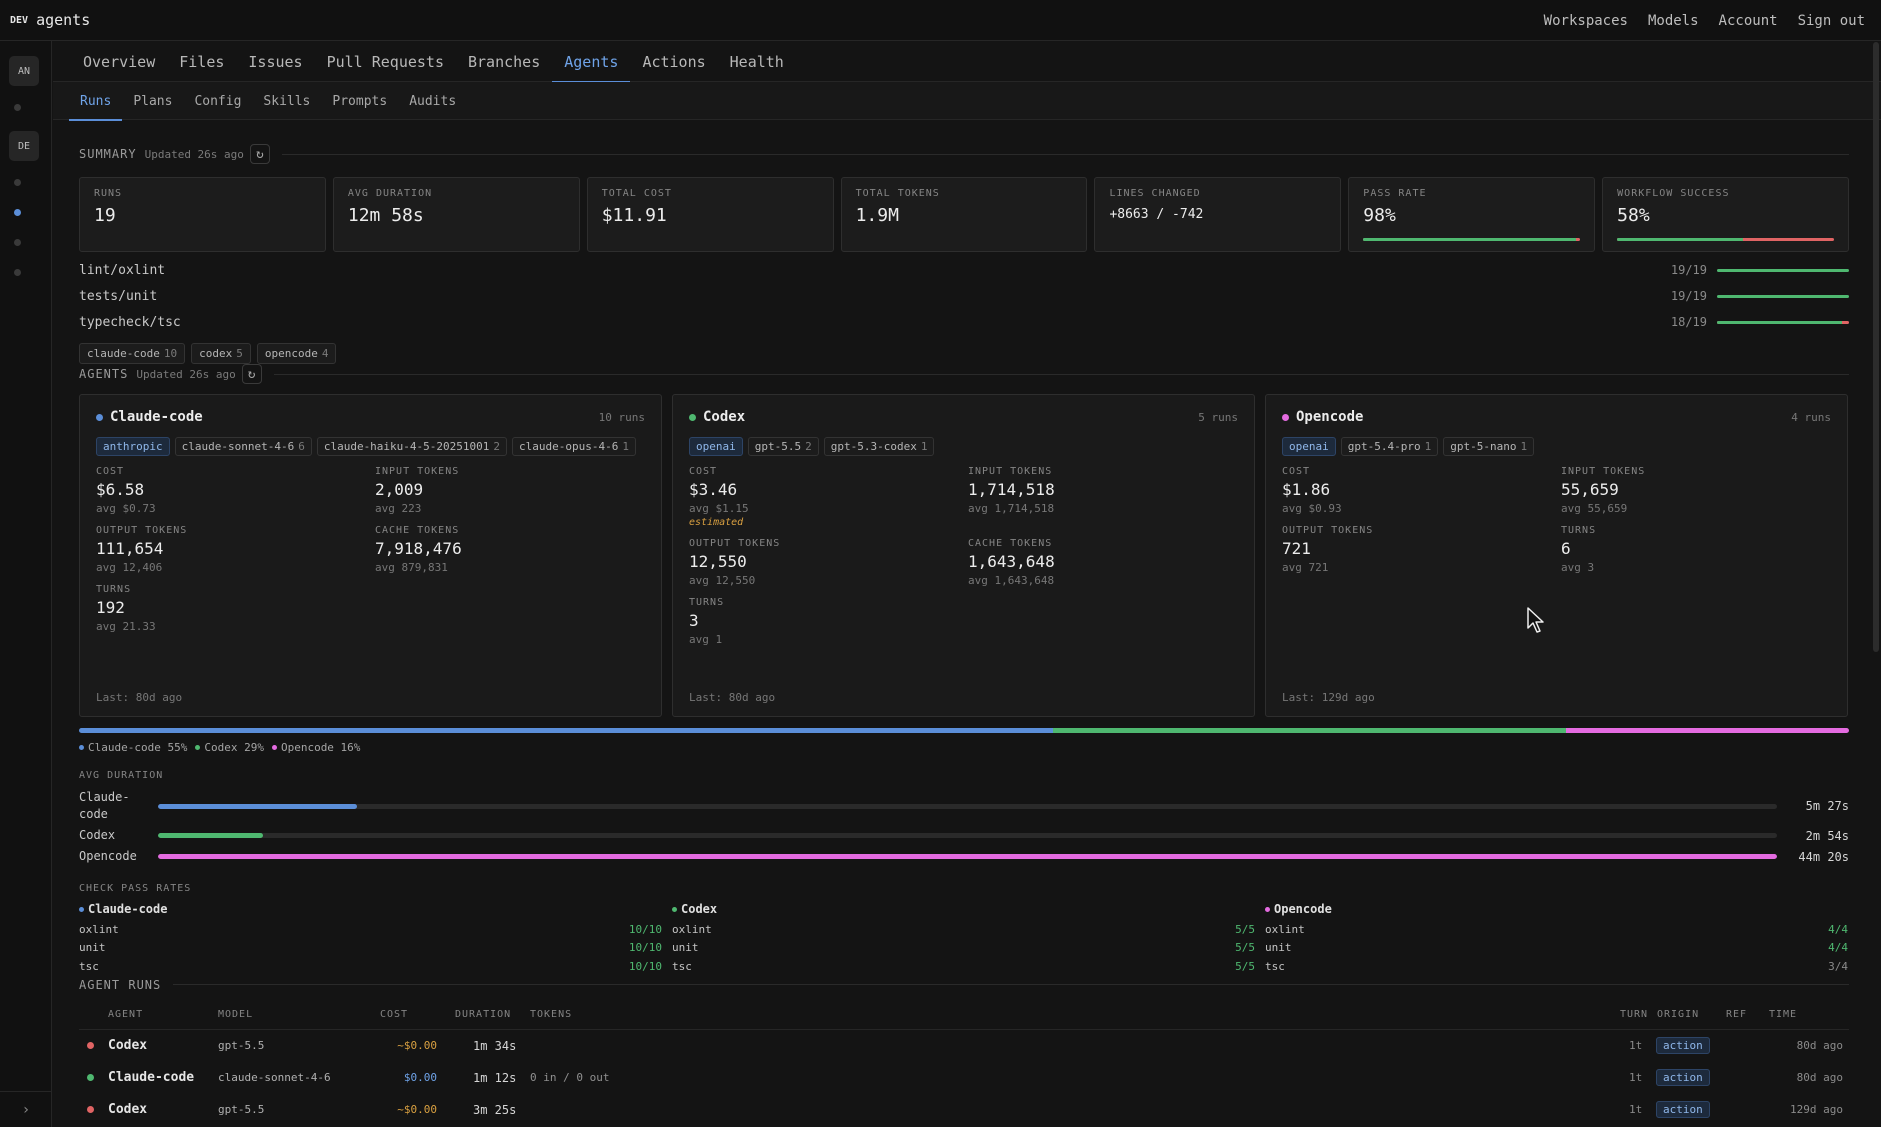 The height and width of the screenshot is (1127, 1881). Describe the element at coordinates (296, 353) in the screenshot. I see `chip-opencode: opencode 4` at that location.